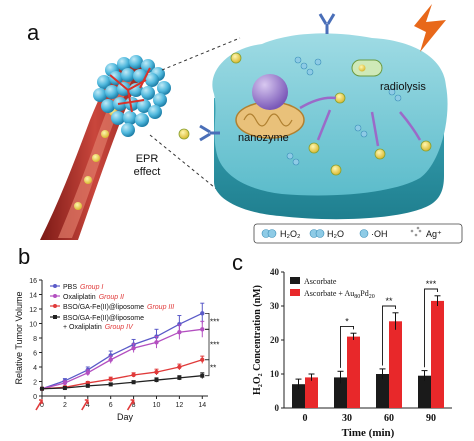  What do you see at coordinates (118, 307) in the screenshot?
I see `b-legend-label: BSO/GA-Fe(II)@liposome Group III` at bounding box center [118, 307].